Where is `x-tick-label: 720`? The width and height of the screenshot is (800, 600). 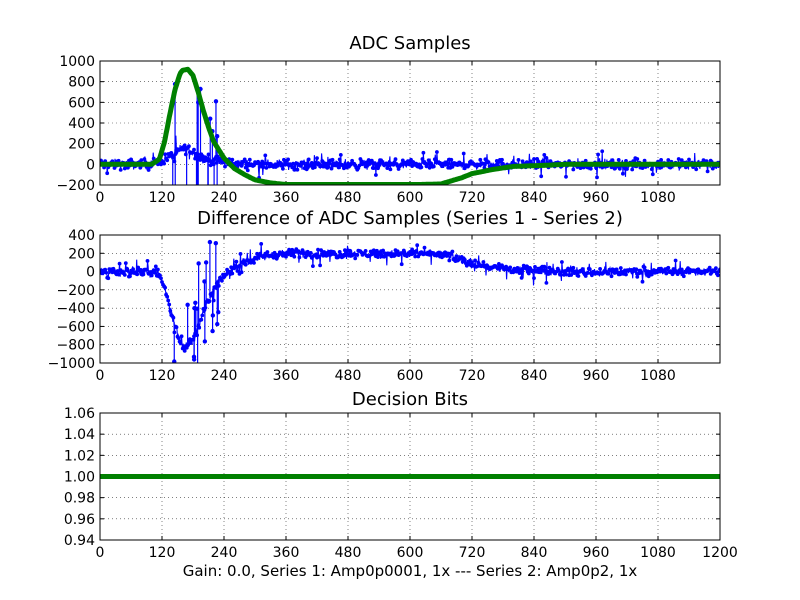
x-tick-label: 720 is located at coordinates (472, 198).